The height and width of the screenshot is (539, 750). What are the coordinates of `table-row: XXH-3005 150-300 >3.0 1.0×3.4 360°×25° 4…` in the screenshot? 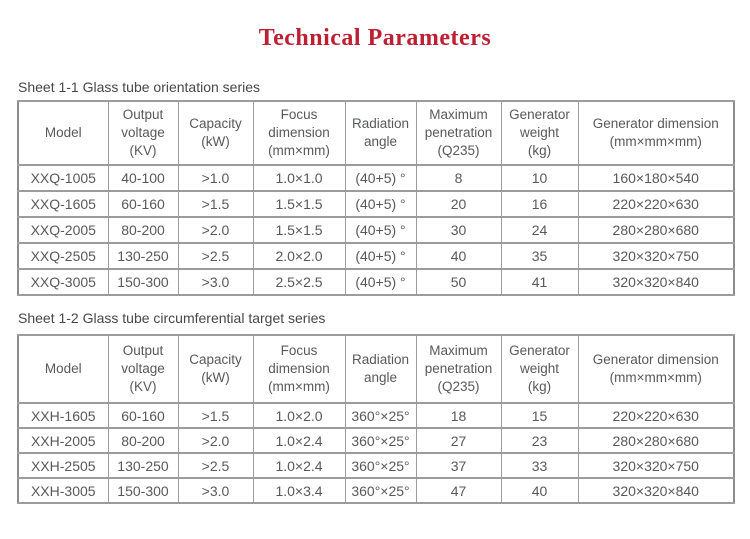 It's located at (376, 490).